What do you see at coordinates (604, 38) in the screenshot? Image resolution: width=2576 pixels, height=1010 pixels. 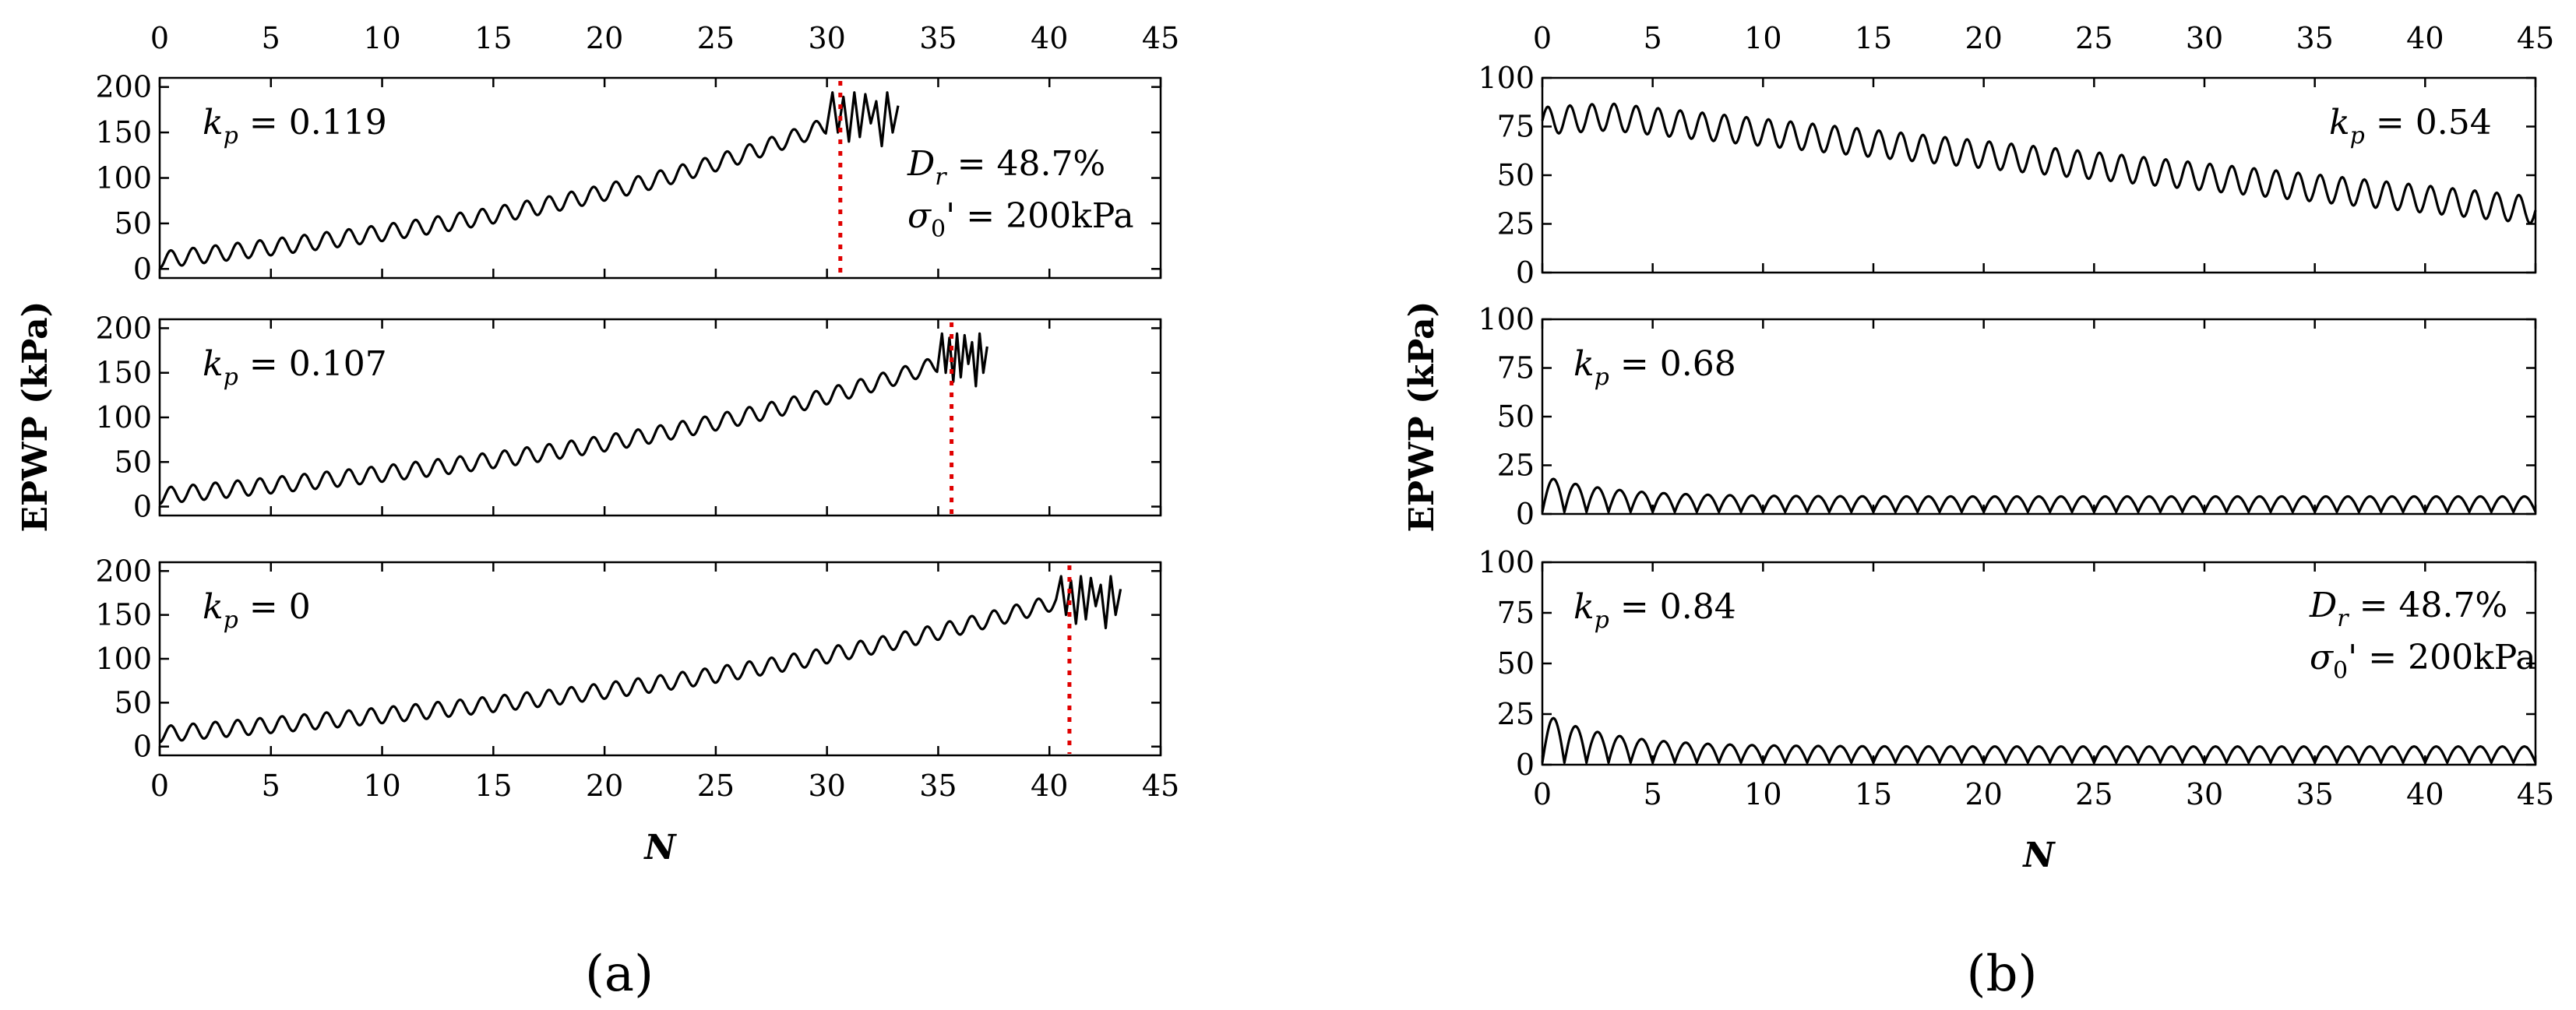 I see `x-top-tick-label: 20` at bounding box center [604, 38].